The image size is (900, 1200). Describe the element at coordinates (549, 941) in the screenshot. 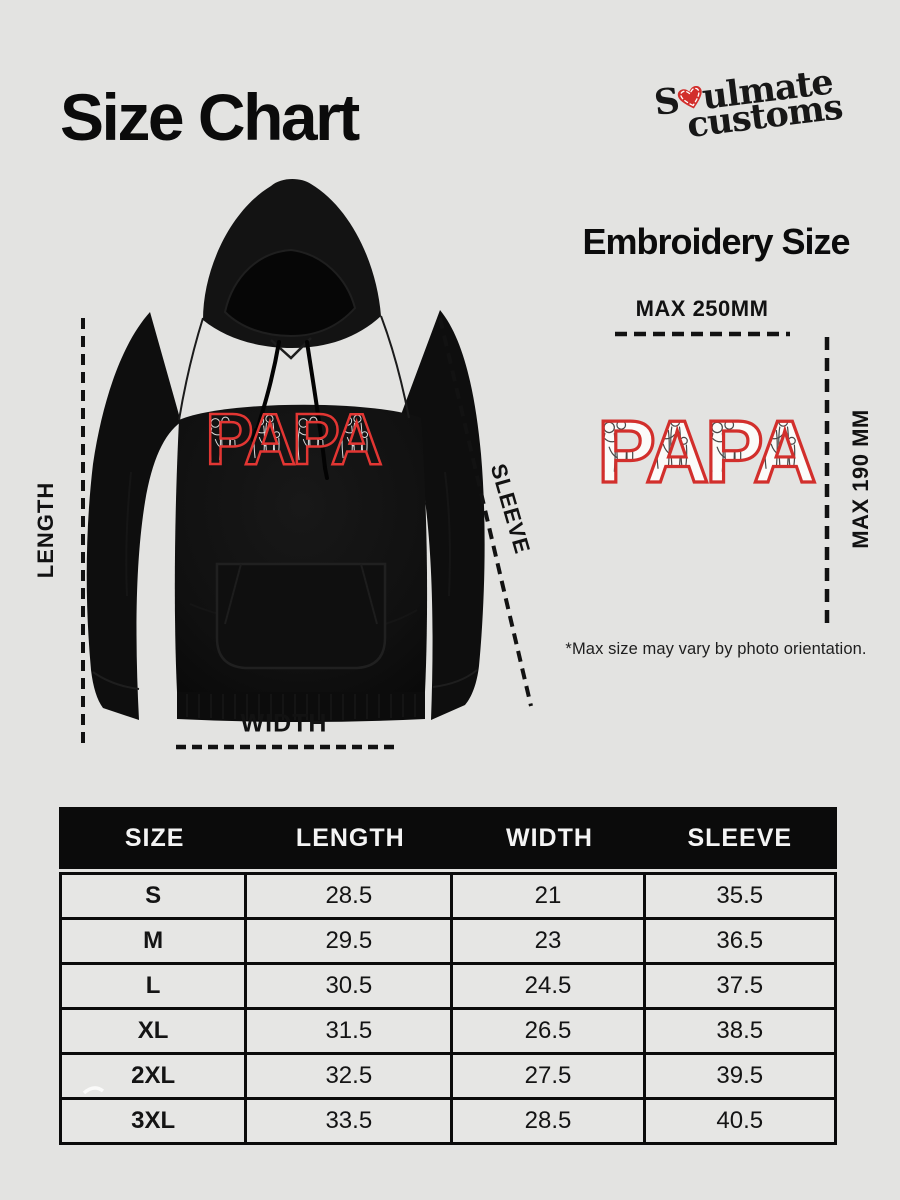

I see `table-cell-width: 23` at that location.